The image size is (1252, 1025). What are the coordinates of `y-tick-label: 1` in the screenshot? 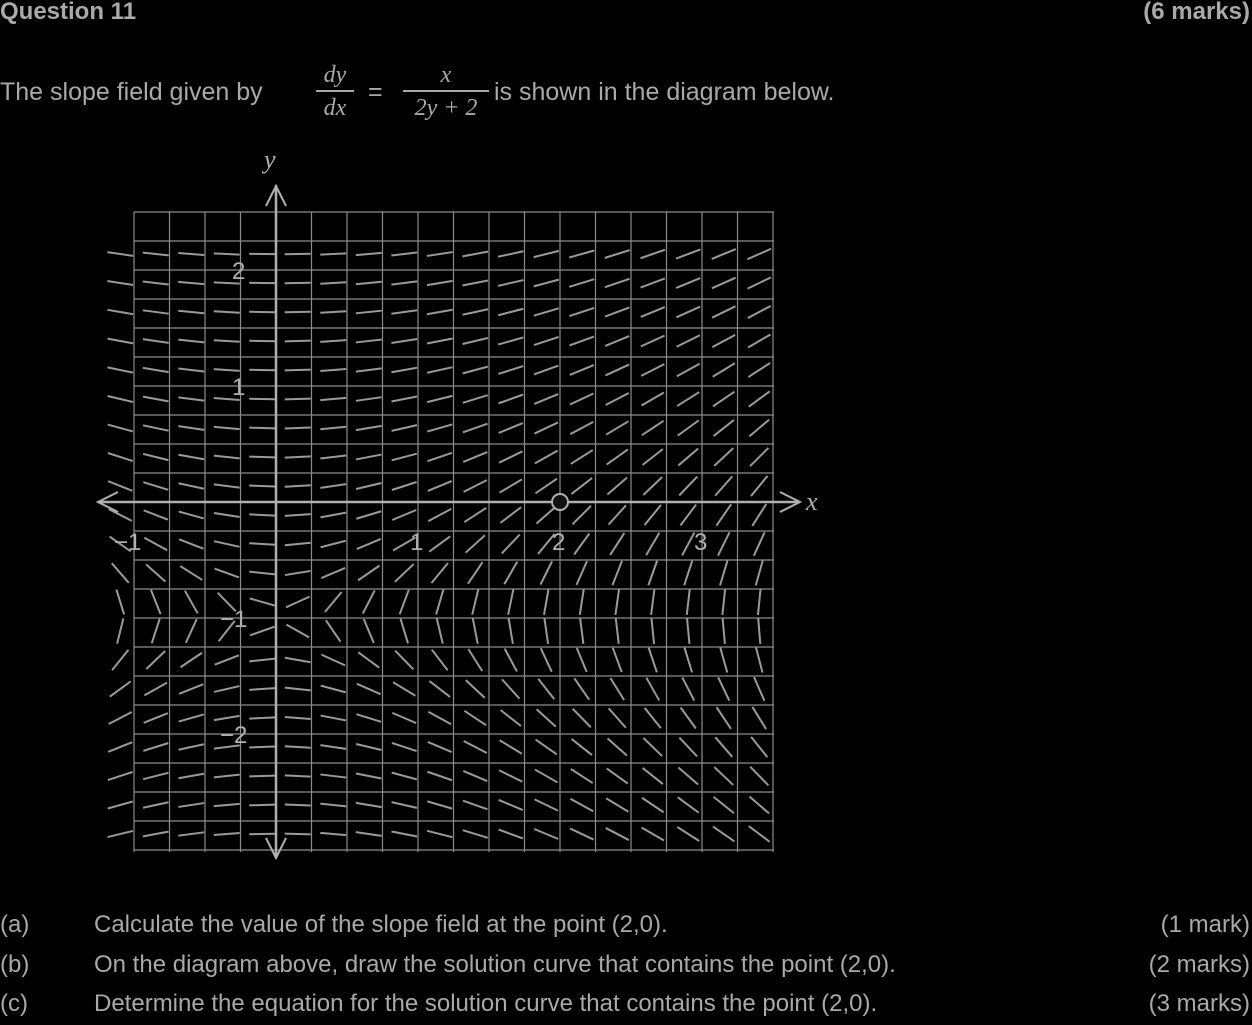 It's located at (238, 387).